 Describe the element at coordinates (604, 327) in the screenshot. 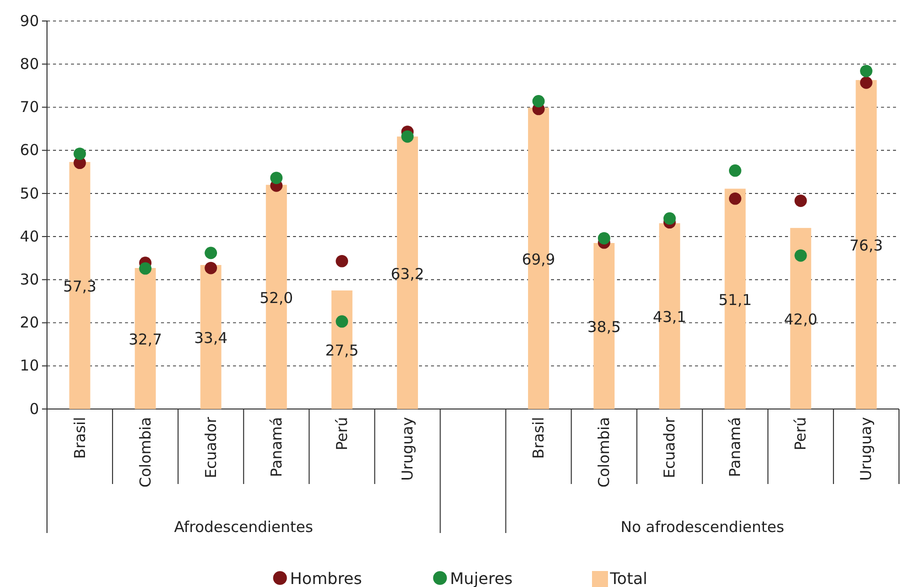

I see `data-label: 38,5` at that location.